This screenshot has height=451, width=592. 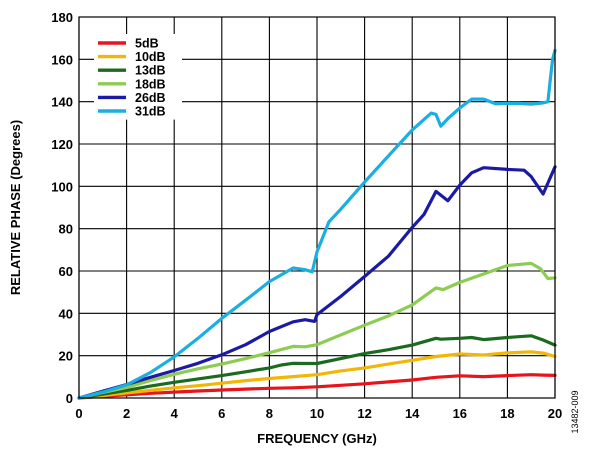 I want to click on x-axis-title: FREQUENCY (GHz), so click(x=317, y=438).